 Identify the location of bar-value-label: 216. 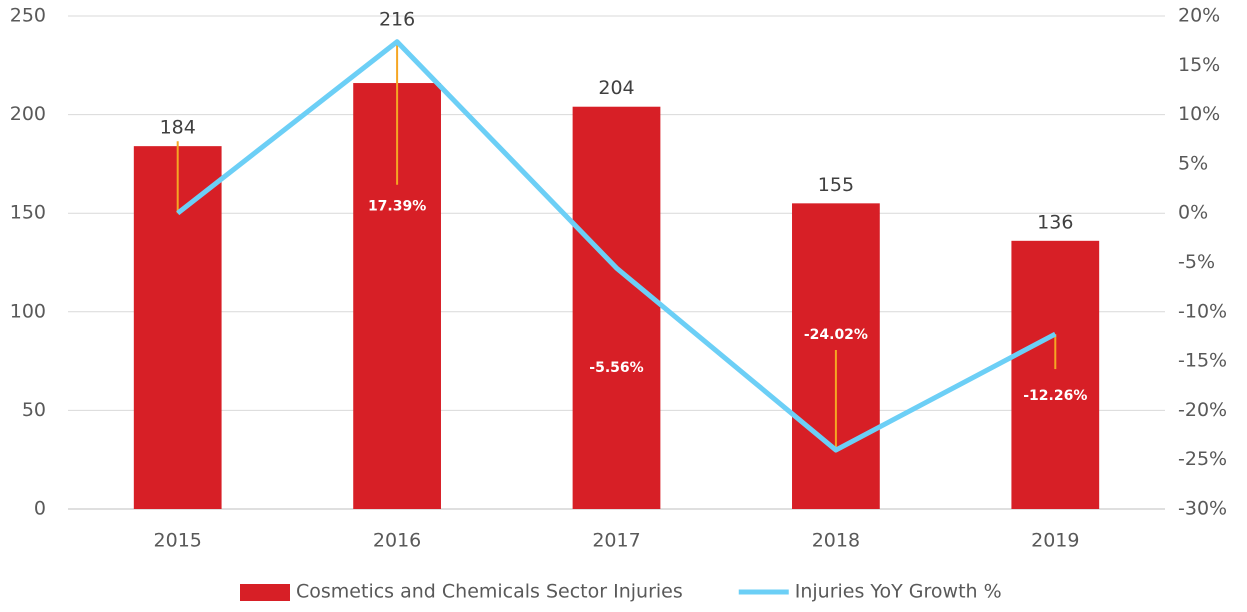
(397, 20).